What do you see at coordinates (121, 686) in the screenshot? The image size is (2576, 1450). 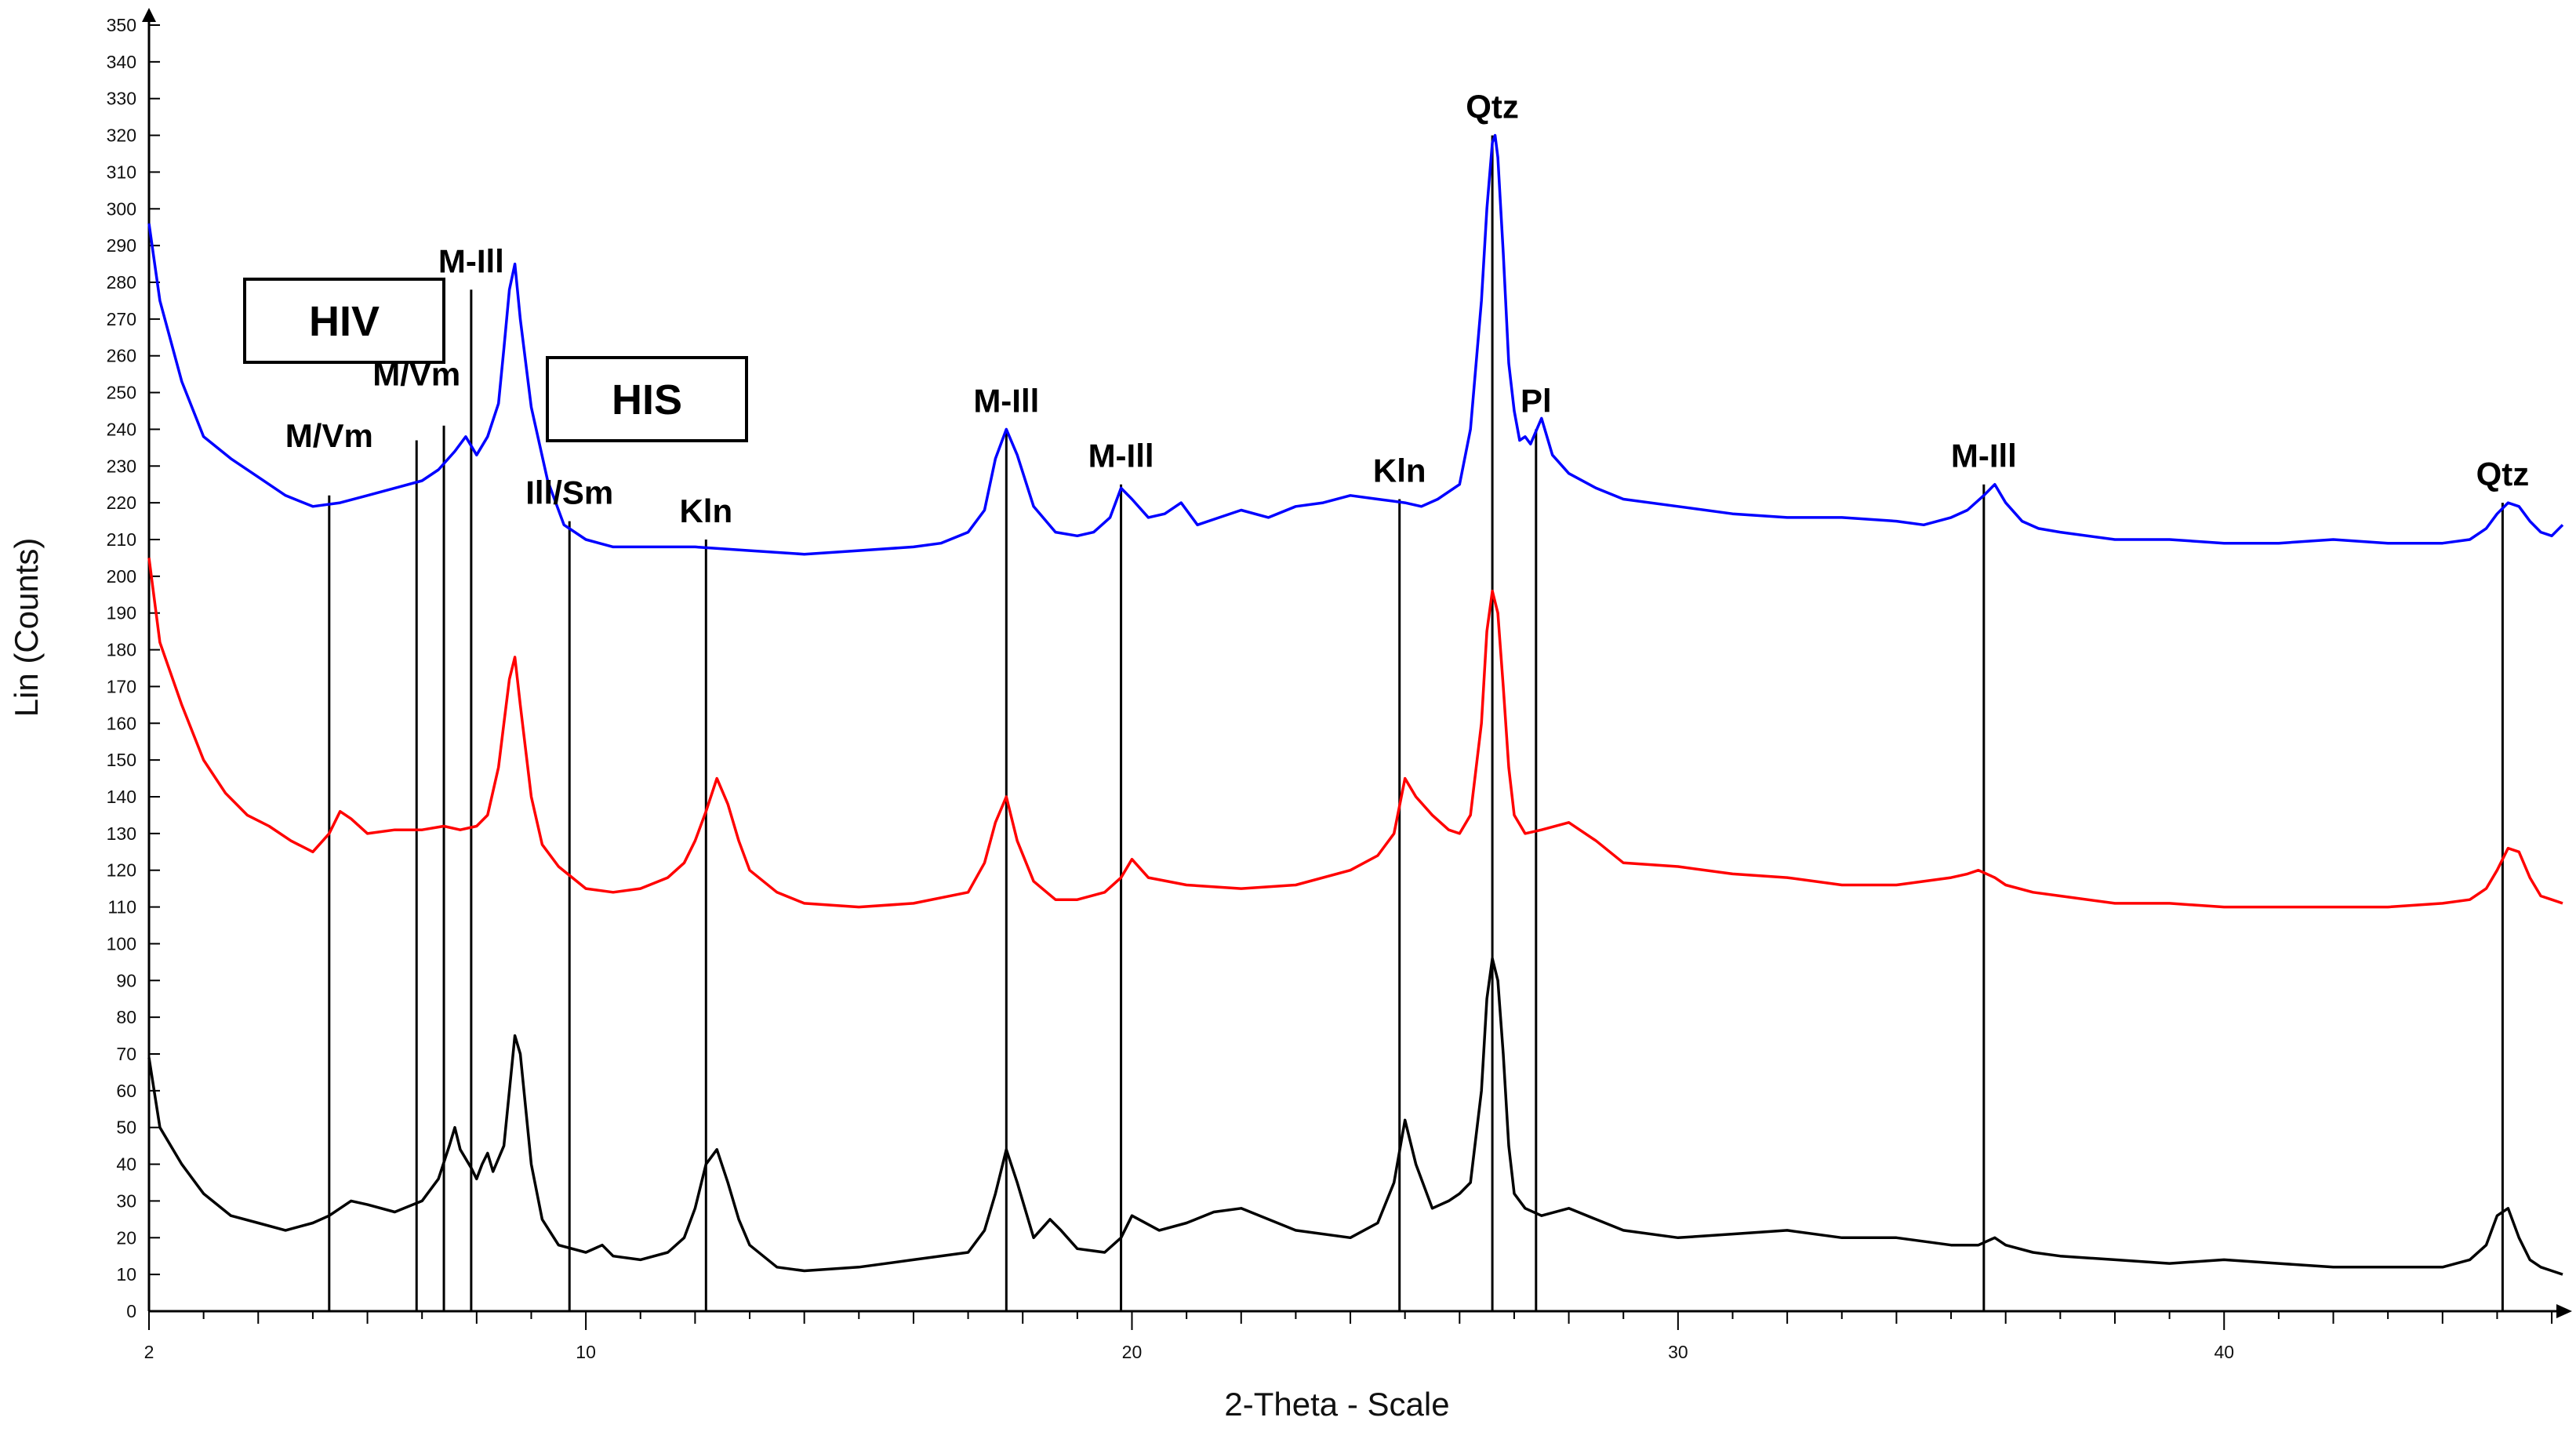 I see `y-tick-label: 170` at bounding box center [121, 686].